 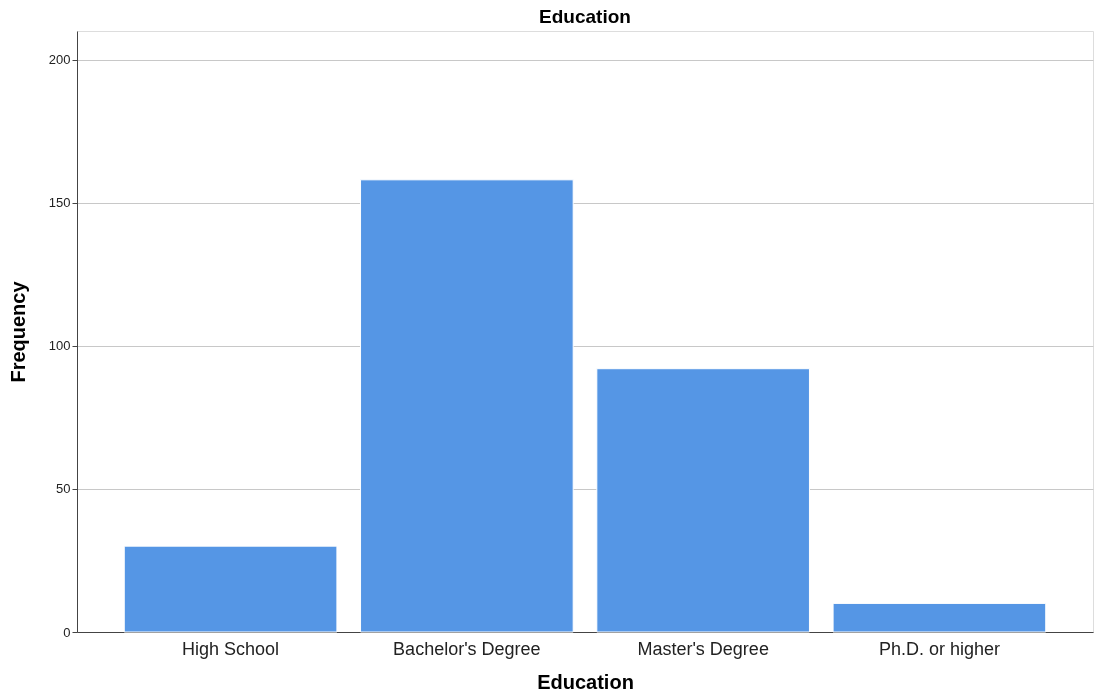 I want to click on x-tick-label: Master's Degree, so click(x=703, y=648).